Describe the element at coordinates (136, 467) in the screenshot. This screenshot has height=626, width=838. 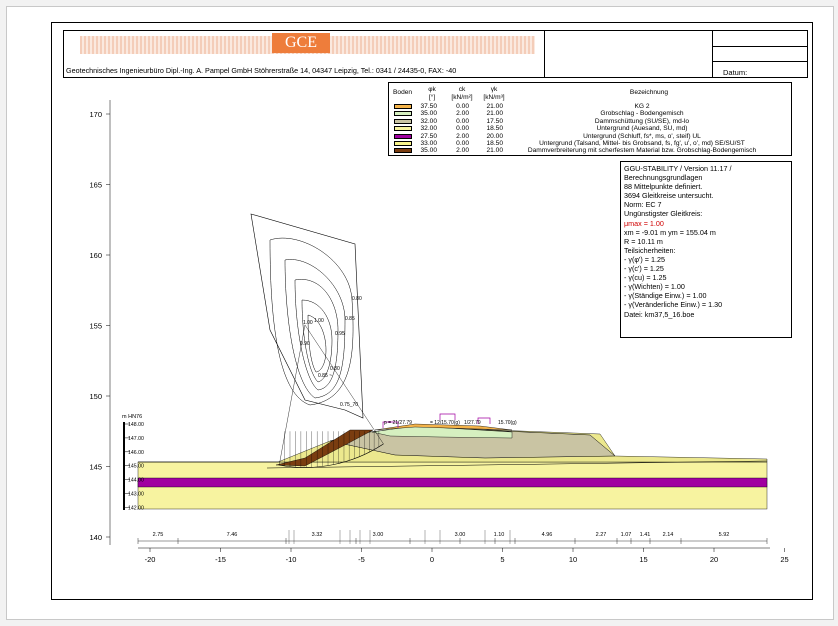
I see `borehole-tick-label: 145.00` at that location.